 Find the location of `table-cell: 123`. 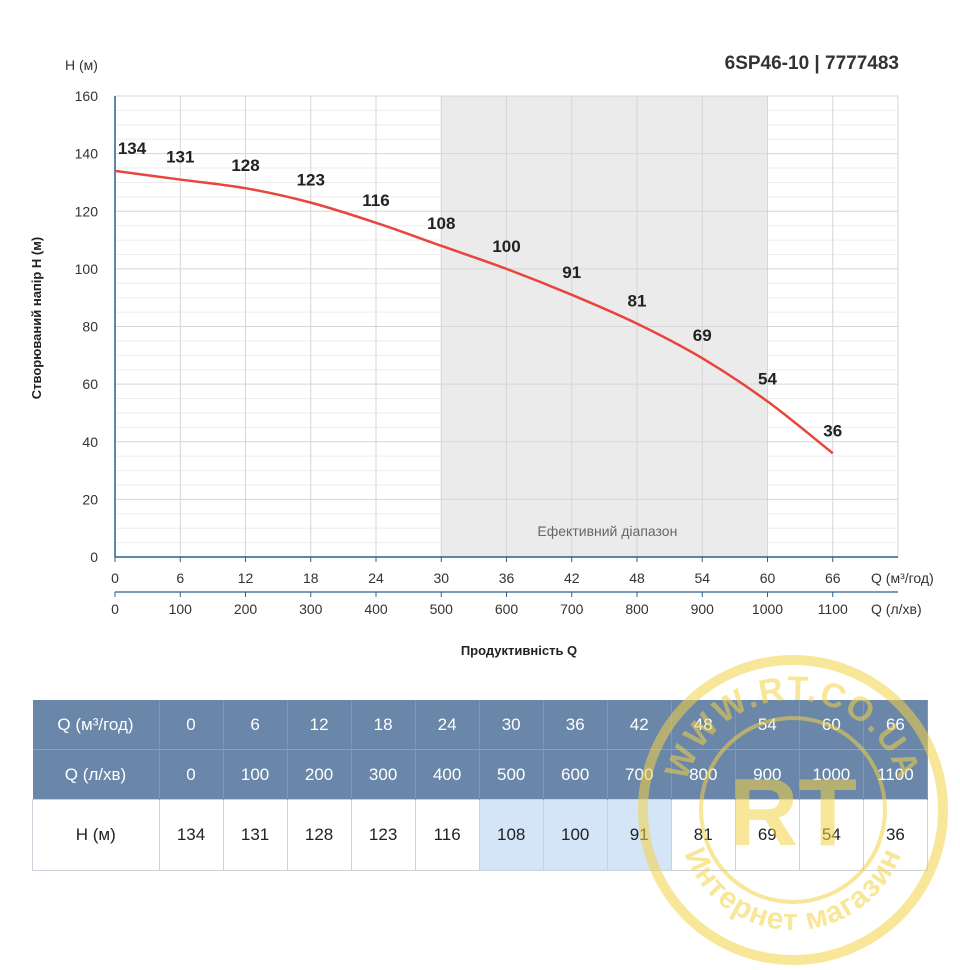

table-cell: 123 is located at coordinates (383, 835).